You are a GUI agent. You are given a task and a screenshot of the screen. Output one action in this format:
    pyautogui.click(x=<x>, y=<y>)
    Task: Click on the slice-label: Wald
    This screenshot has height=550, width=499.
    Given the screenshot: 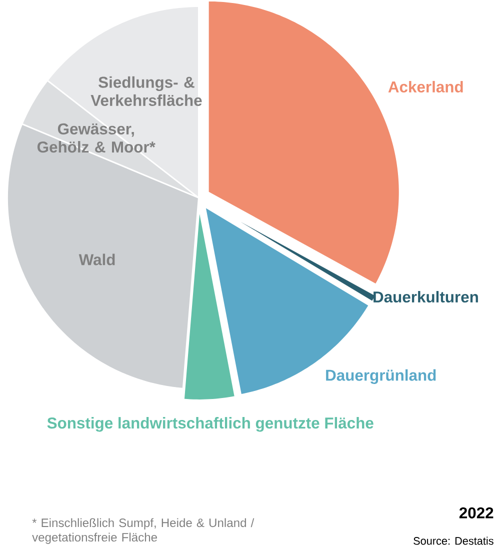 What is the action you would take?
    pyautogui.click(x=96, y=260)
    